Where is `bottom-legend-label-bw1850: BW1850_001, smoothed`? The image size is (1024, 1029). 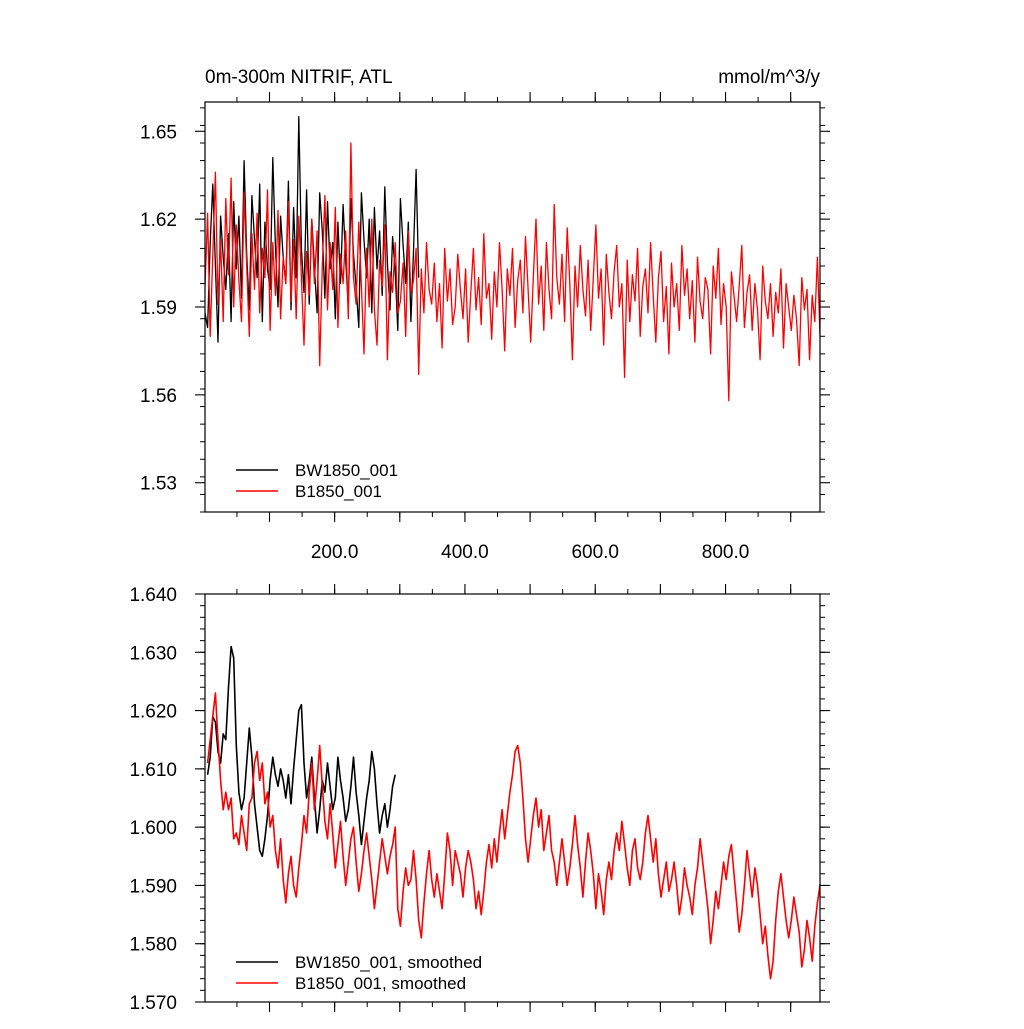 bottom-legend-label-bw1850: BW1850_001, smoothed is located at coordinates (388, 962).